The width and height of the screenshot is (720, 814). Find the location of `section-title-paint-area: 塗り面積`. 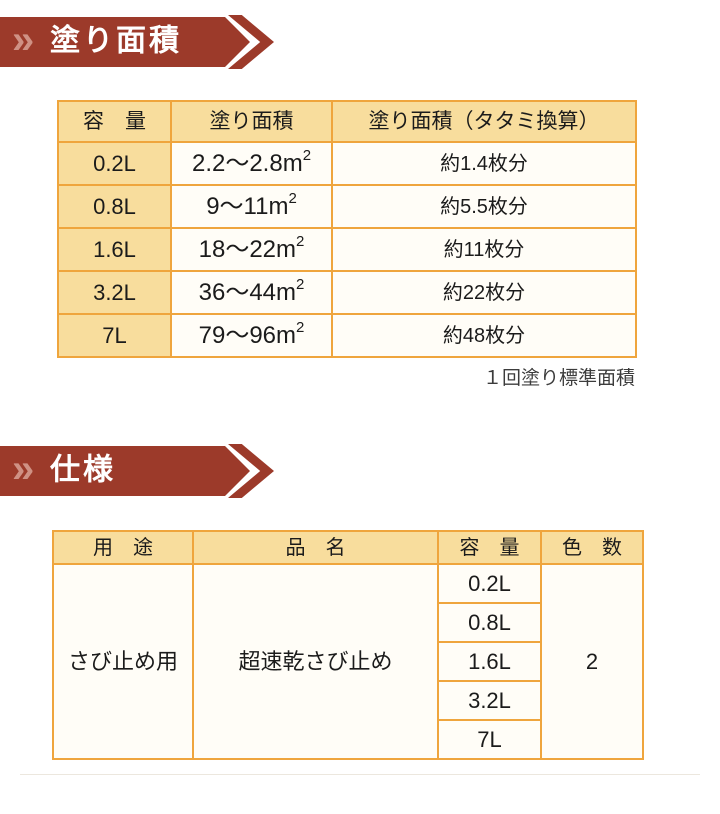

section-title-paint-area: 塗り面積 is located at coordinates (116, 41).